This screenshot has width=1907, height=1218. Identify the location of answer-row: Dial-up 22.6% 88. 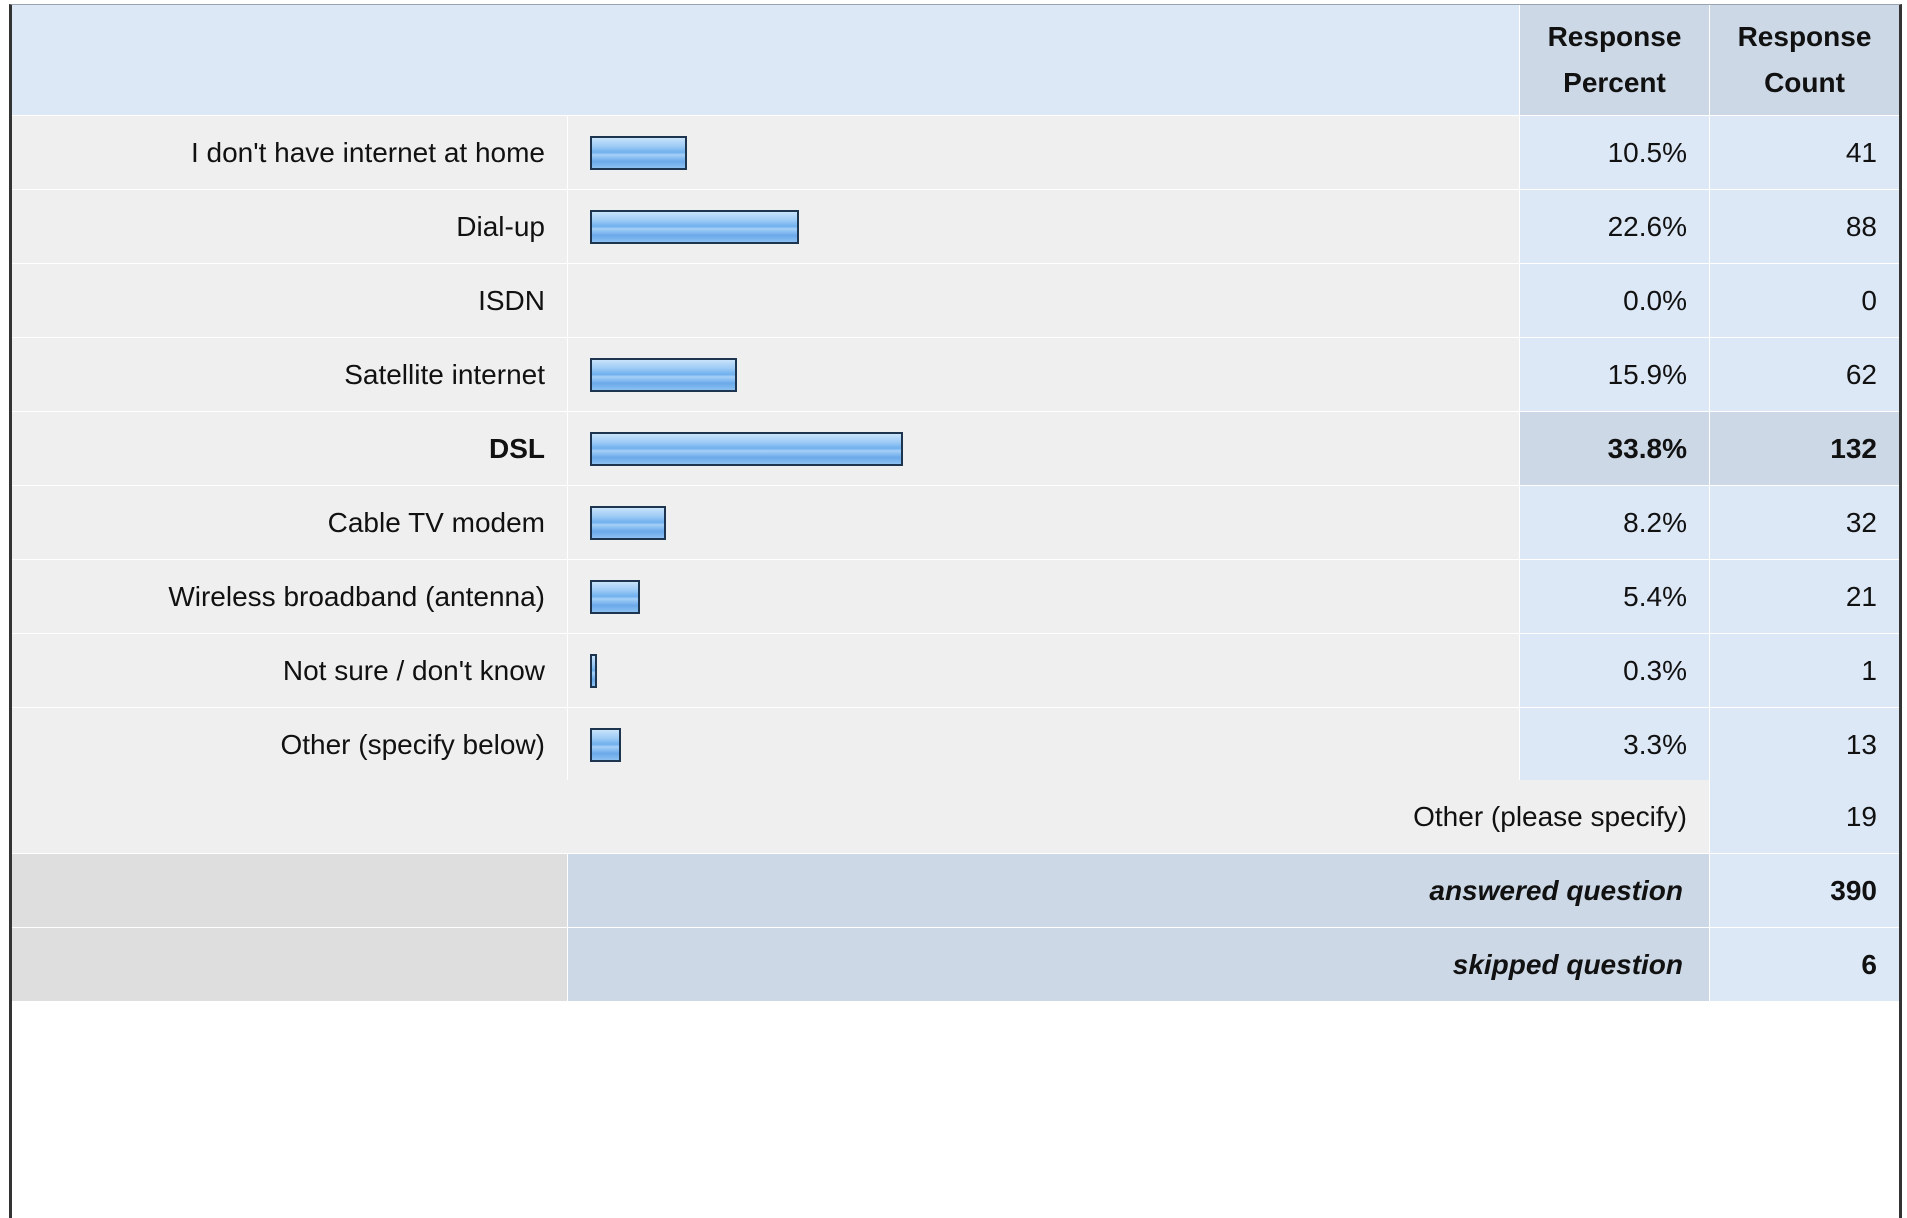
(955, 227).